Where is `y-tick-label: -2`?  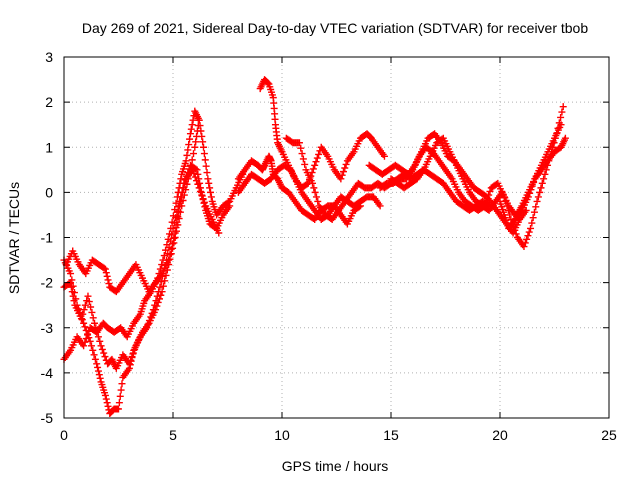
y-tick-label: -2 is located at coordinates (47, 283).